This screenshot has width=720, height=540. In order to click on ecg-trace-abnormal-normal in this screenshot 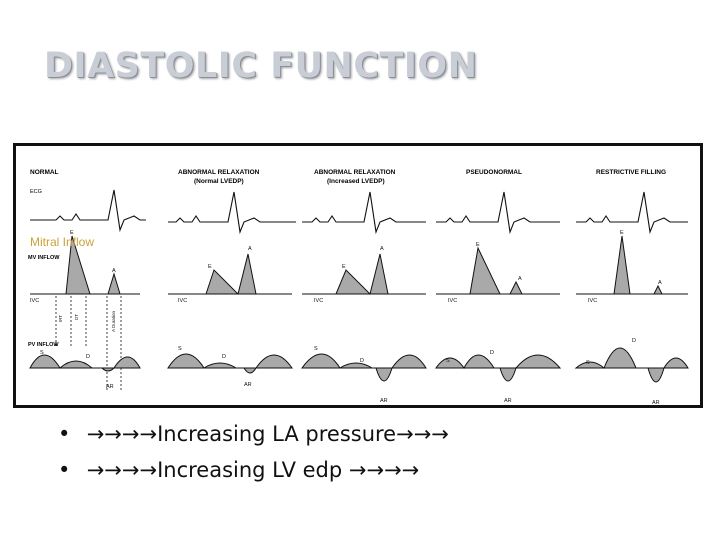, I will do `click(232, 213)`.